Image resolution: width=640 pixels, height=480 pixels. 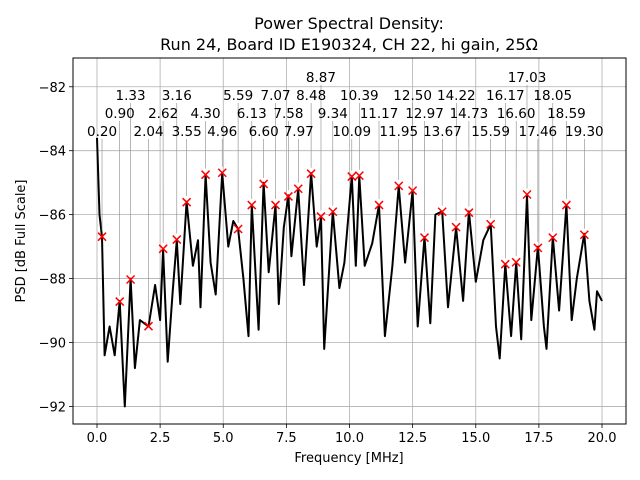 What do you see at coordinates (475, 438) in the screenshot?
I see `x-tick-label: 15.0` at bounding box center [475, 438].